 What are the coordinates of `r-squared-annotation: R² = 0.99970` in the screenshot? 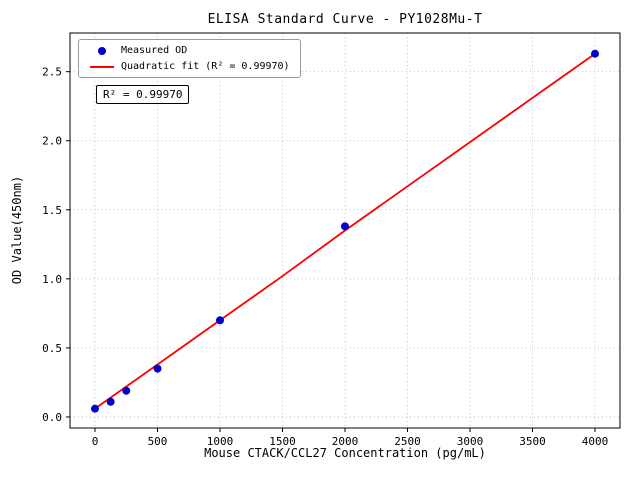 It's located at (143, 94).